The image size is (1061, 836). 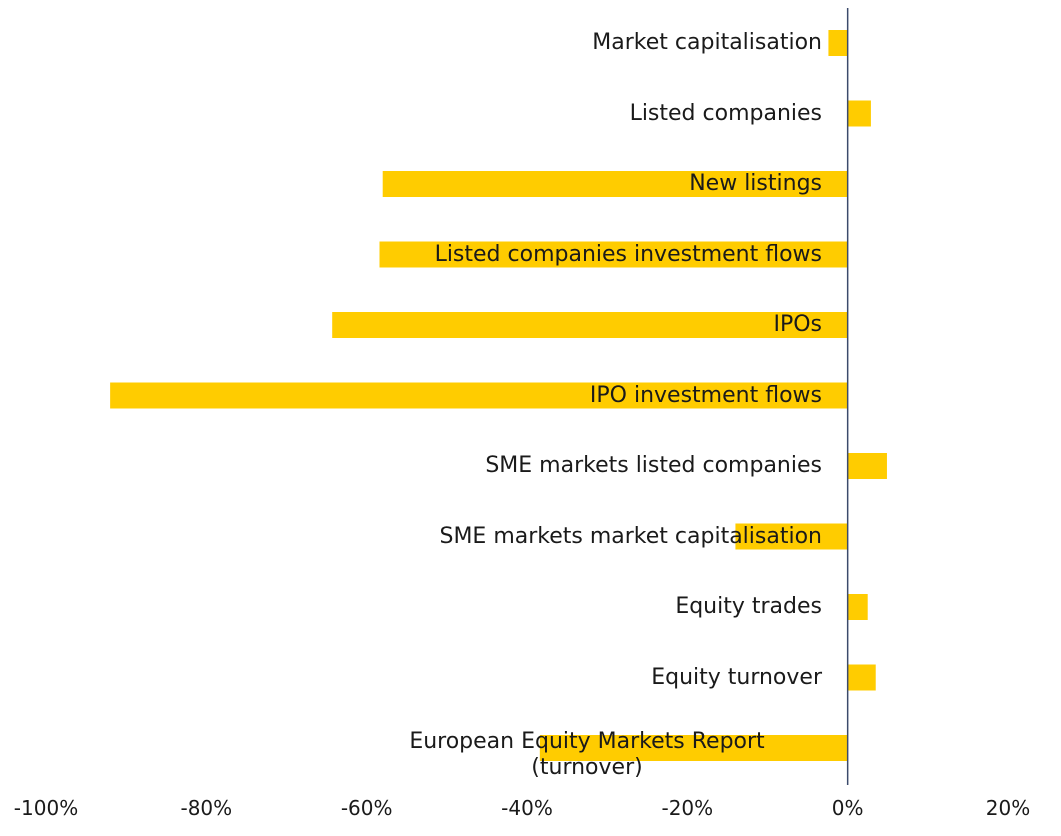 I want to click on category-label: SME markets listed companies, so click(x=653, y=465).